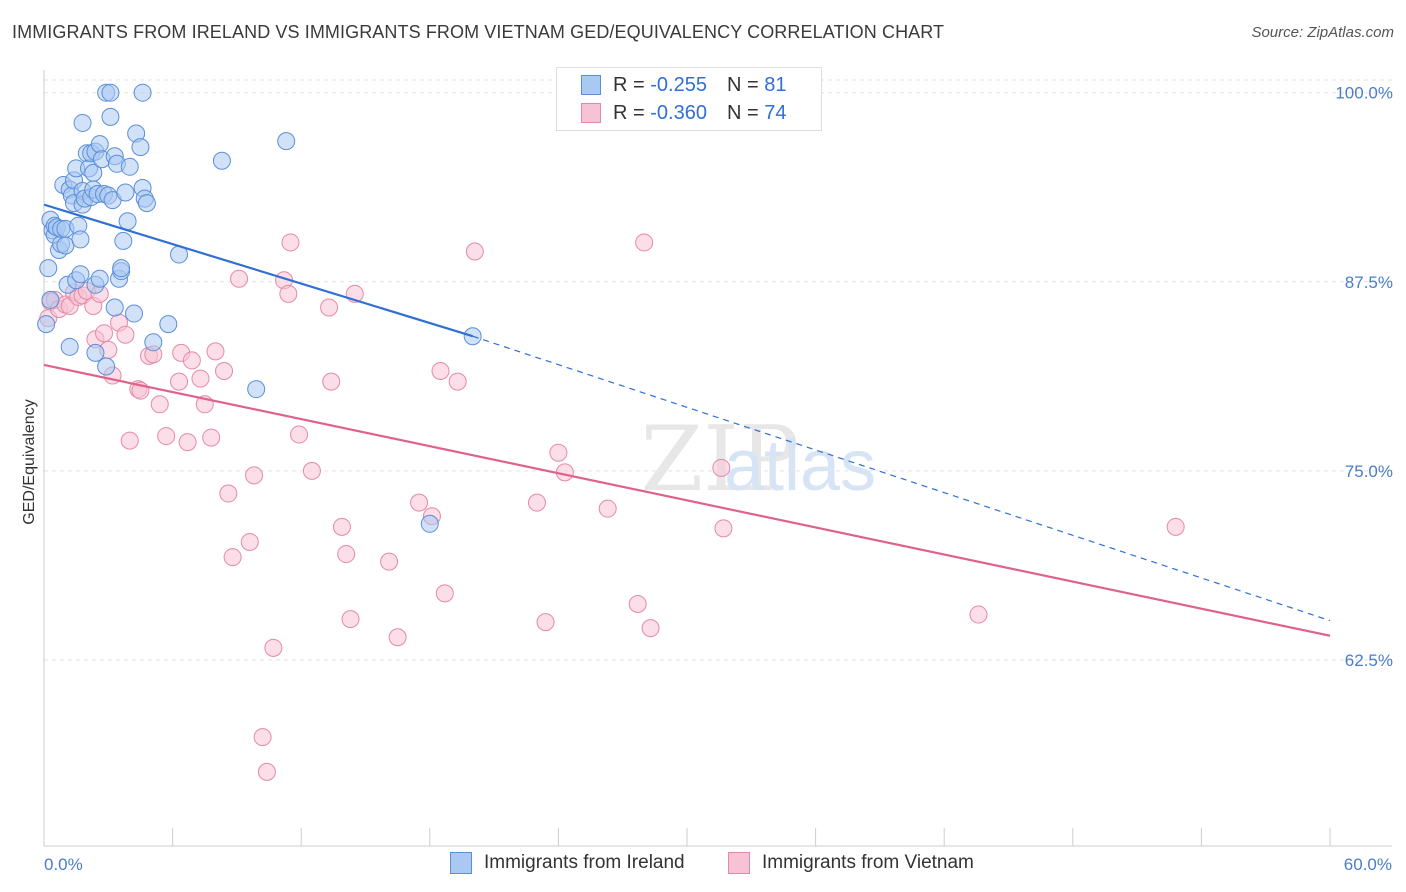  What do you see at coordinates (629, 84) in the screenshot?
I see `ireland-r-label: R =` at bounding box center [629, 84].